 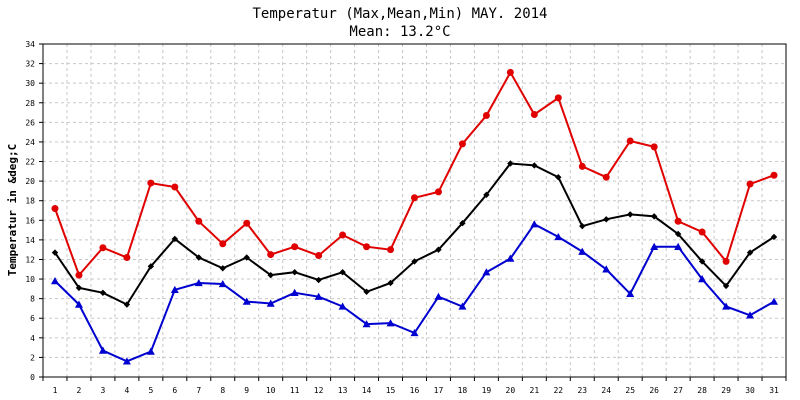 What do you see at coordinates (391, 390) in the screenshot?
I see `x-tick-label: 15` at bounding box center [391, 390].